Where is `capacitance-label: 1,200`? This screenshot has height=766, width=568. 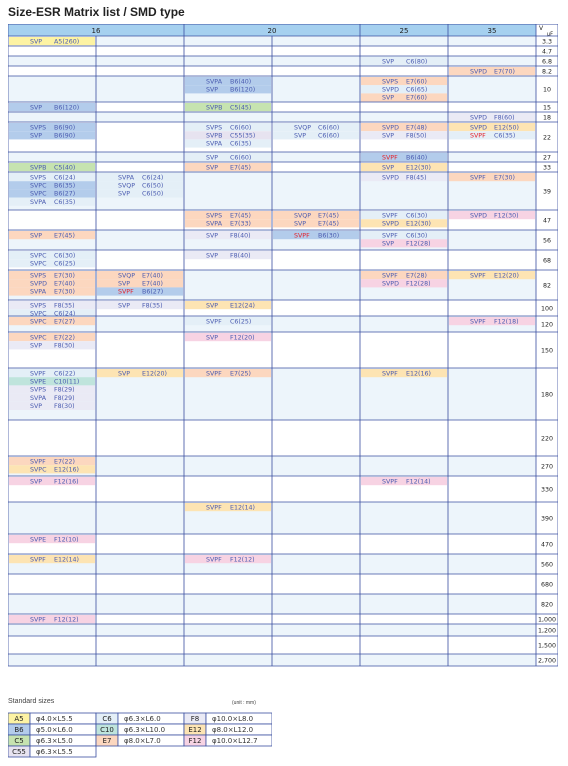 capacitance-label: 1,200 is located at coordinates (547, 630).